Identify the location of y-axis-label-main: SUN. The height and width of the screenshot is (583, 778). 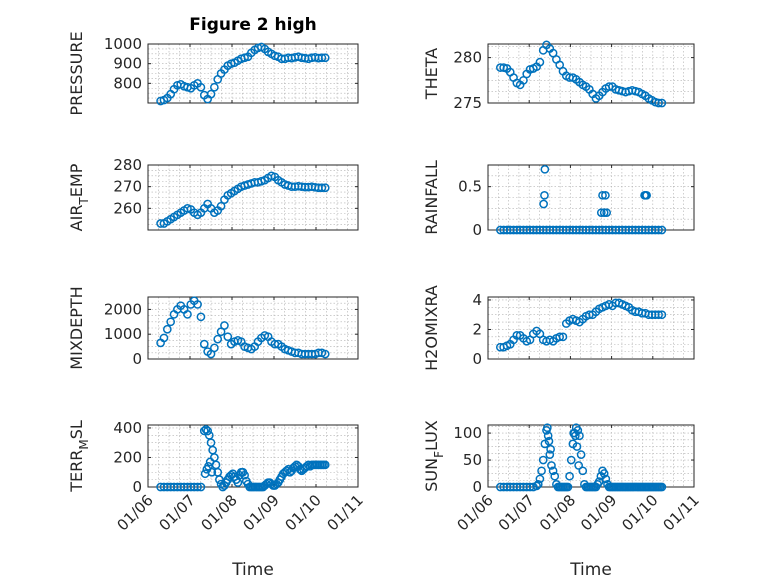
(431, 475).